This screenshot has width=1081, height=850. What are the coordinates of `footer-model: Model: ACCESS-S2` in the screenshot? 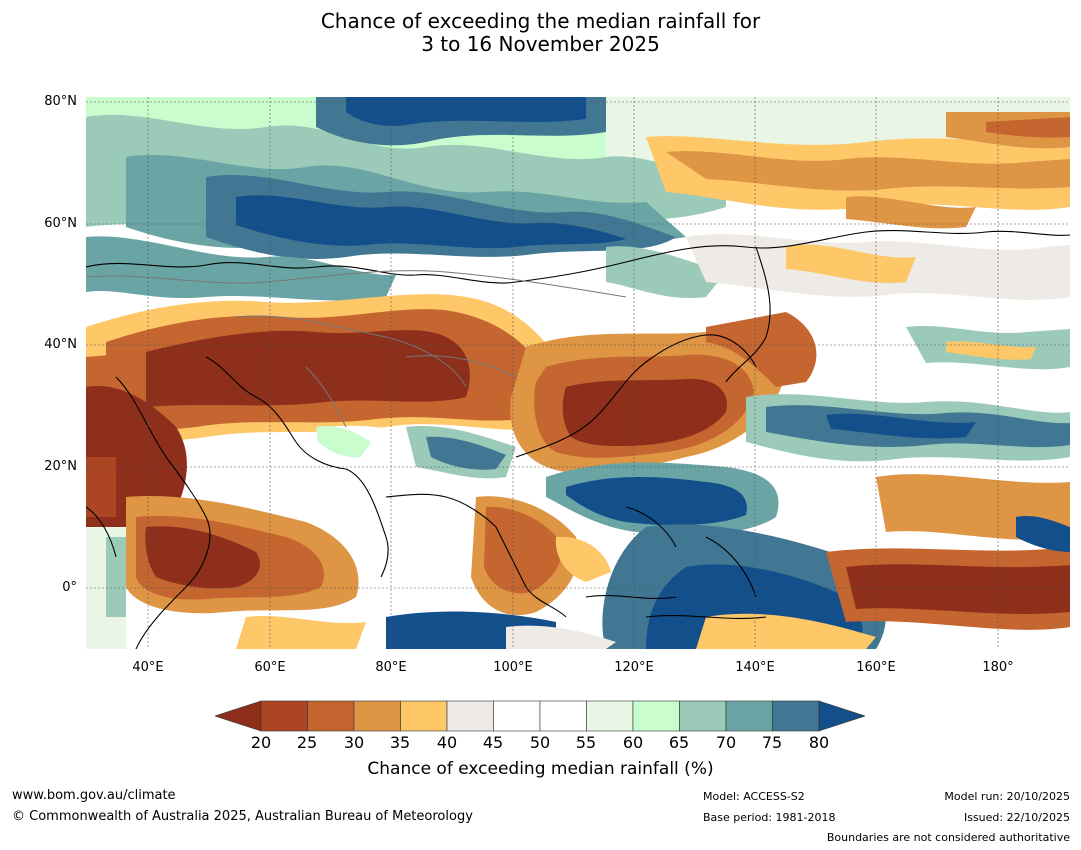 It's located at (754, 796).